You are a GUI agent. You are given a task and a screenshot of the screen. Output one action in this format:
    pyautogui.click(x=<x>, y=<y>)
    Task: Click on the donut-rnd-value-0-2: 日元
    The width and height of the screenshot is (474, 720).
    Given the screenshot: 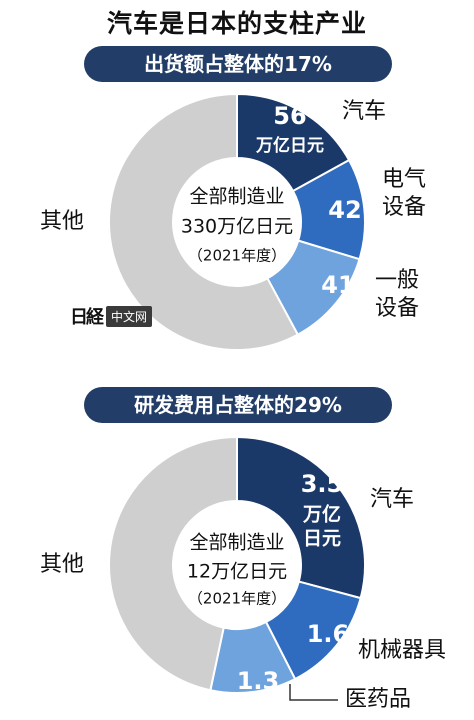 What is the action you would take?
    pyautogui.click(x=322, y=539)
    